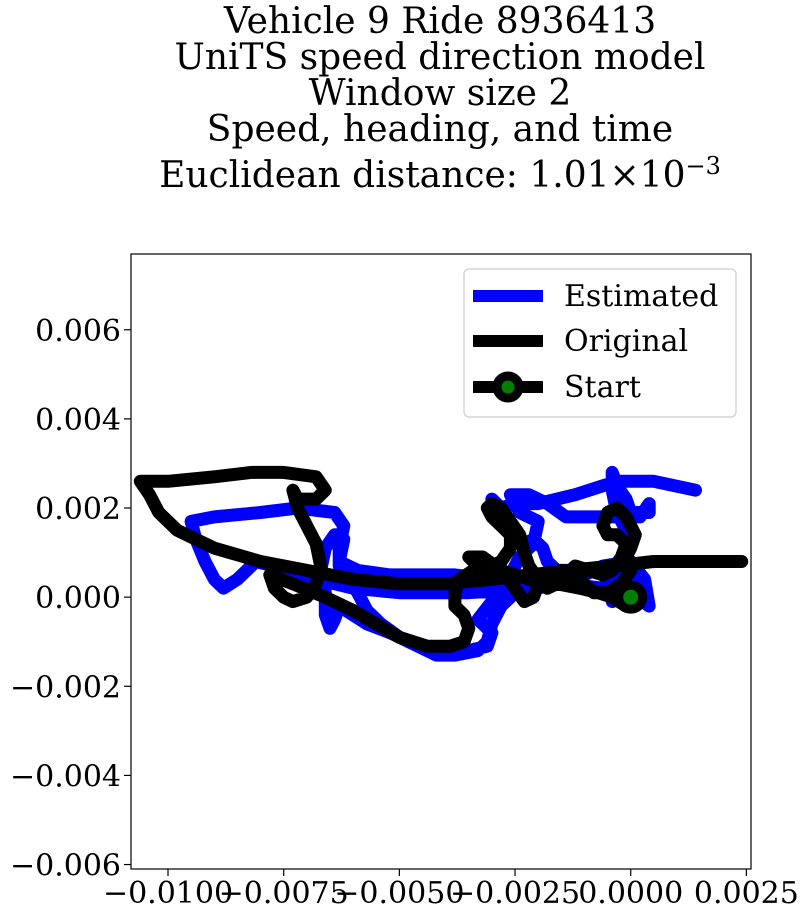 This screenshot has width=801, height=916. What do you see at coordinates (508, 387) in the screenshot?
I see `legend-start-marker` at bounding box center [508, 387].